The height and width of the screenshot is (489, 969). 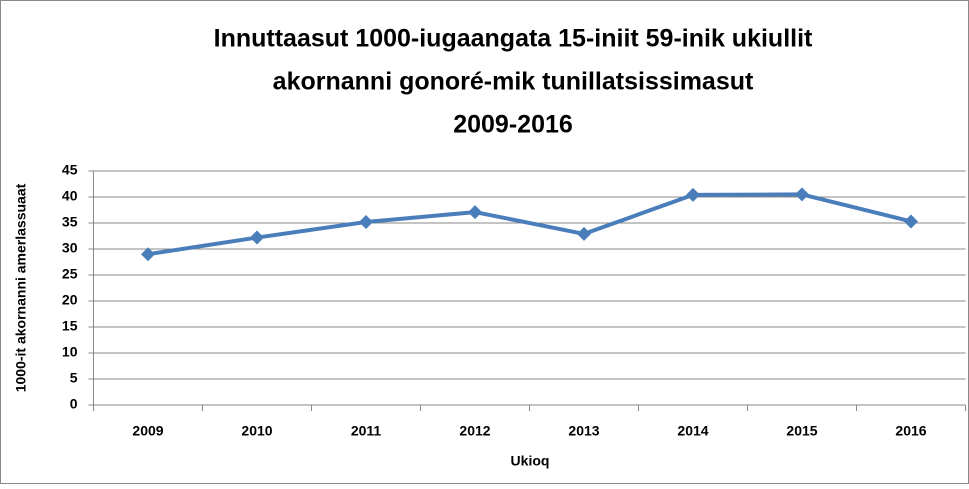 What do you see at coordinates (366, 431) in the screenshot?
I see `x-tick-label: 2011` at bounding box center [366, 431].